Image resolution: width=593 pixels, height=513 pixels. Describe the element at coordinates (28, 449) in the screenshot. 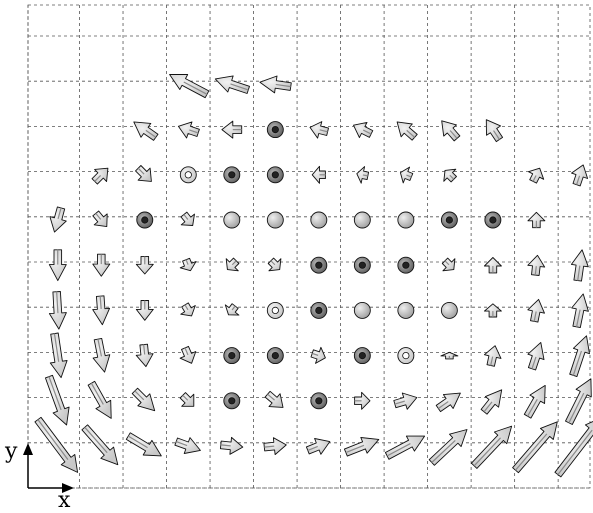

I see `y-axis-arrowhead` at that location.